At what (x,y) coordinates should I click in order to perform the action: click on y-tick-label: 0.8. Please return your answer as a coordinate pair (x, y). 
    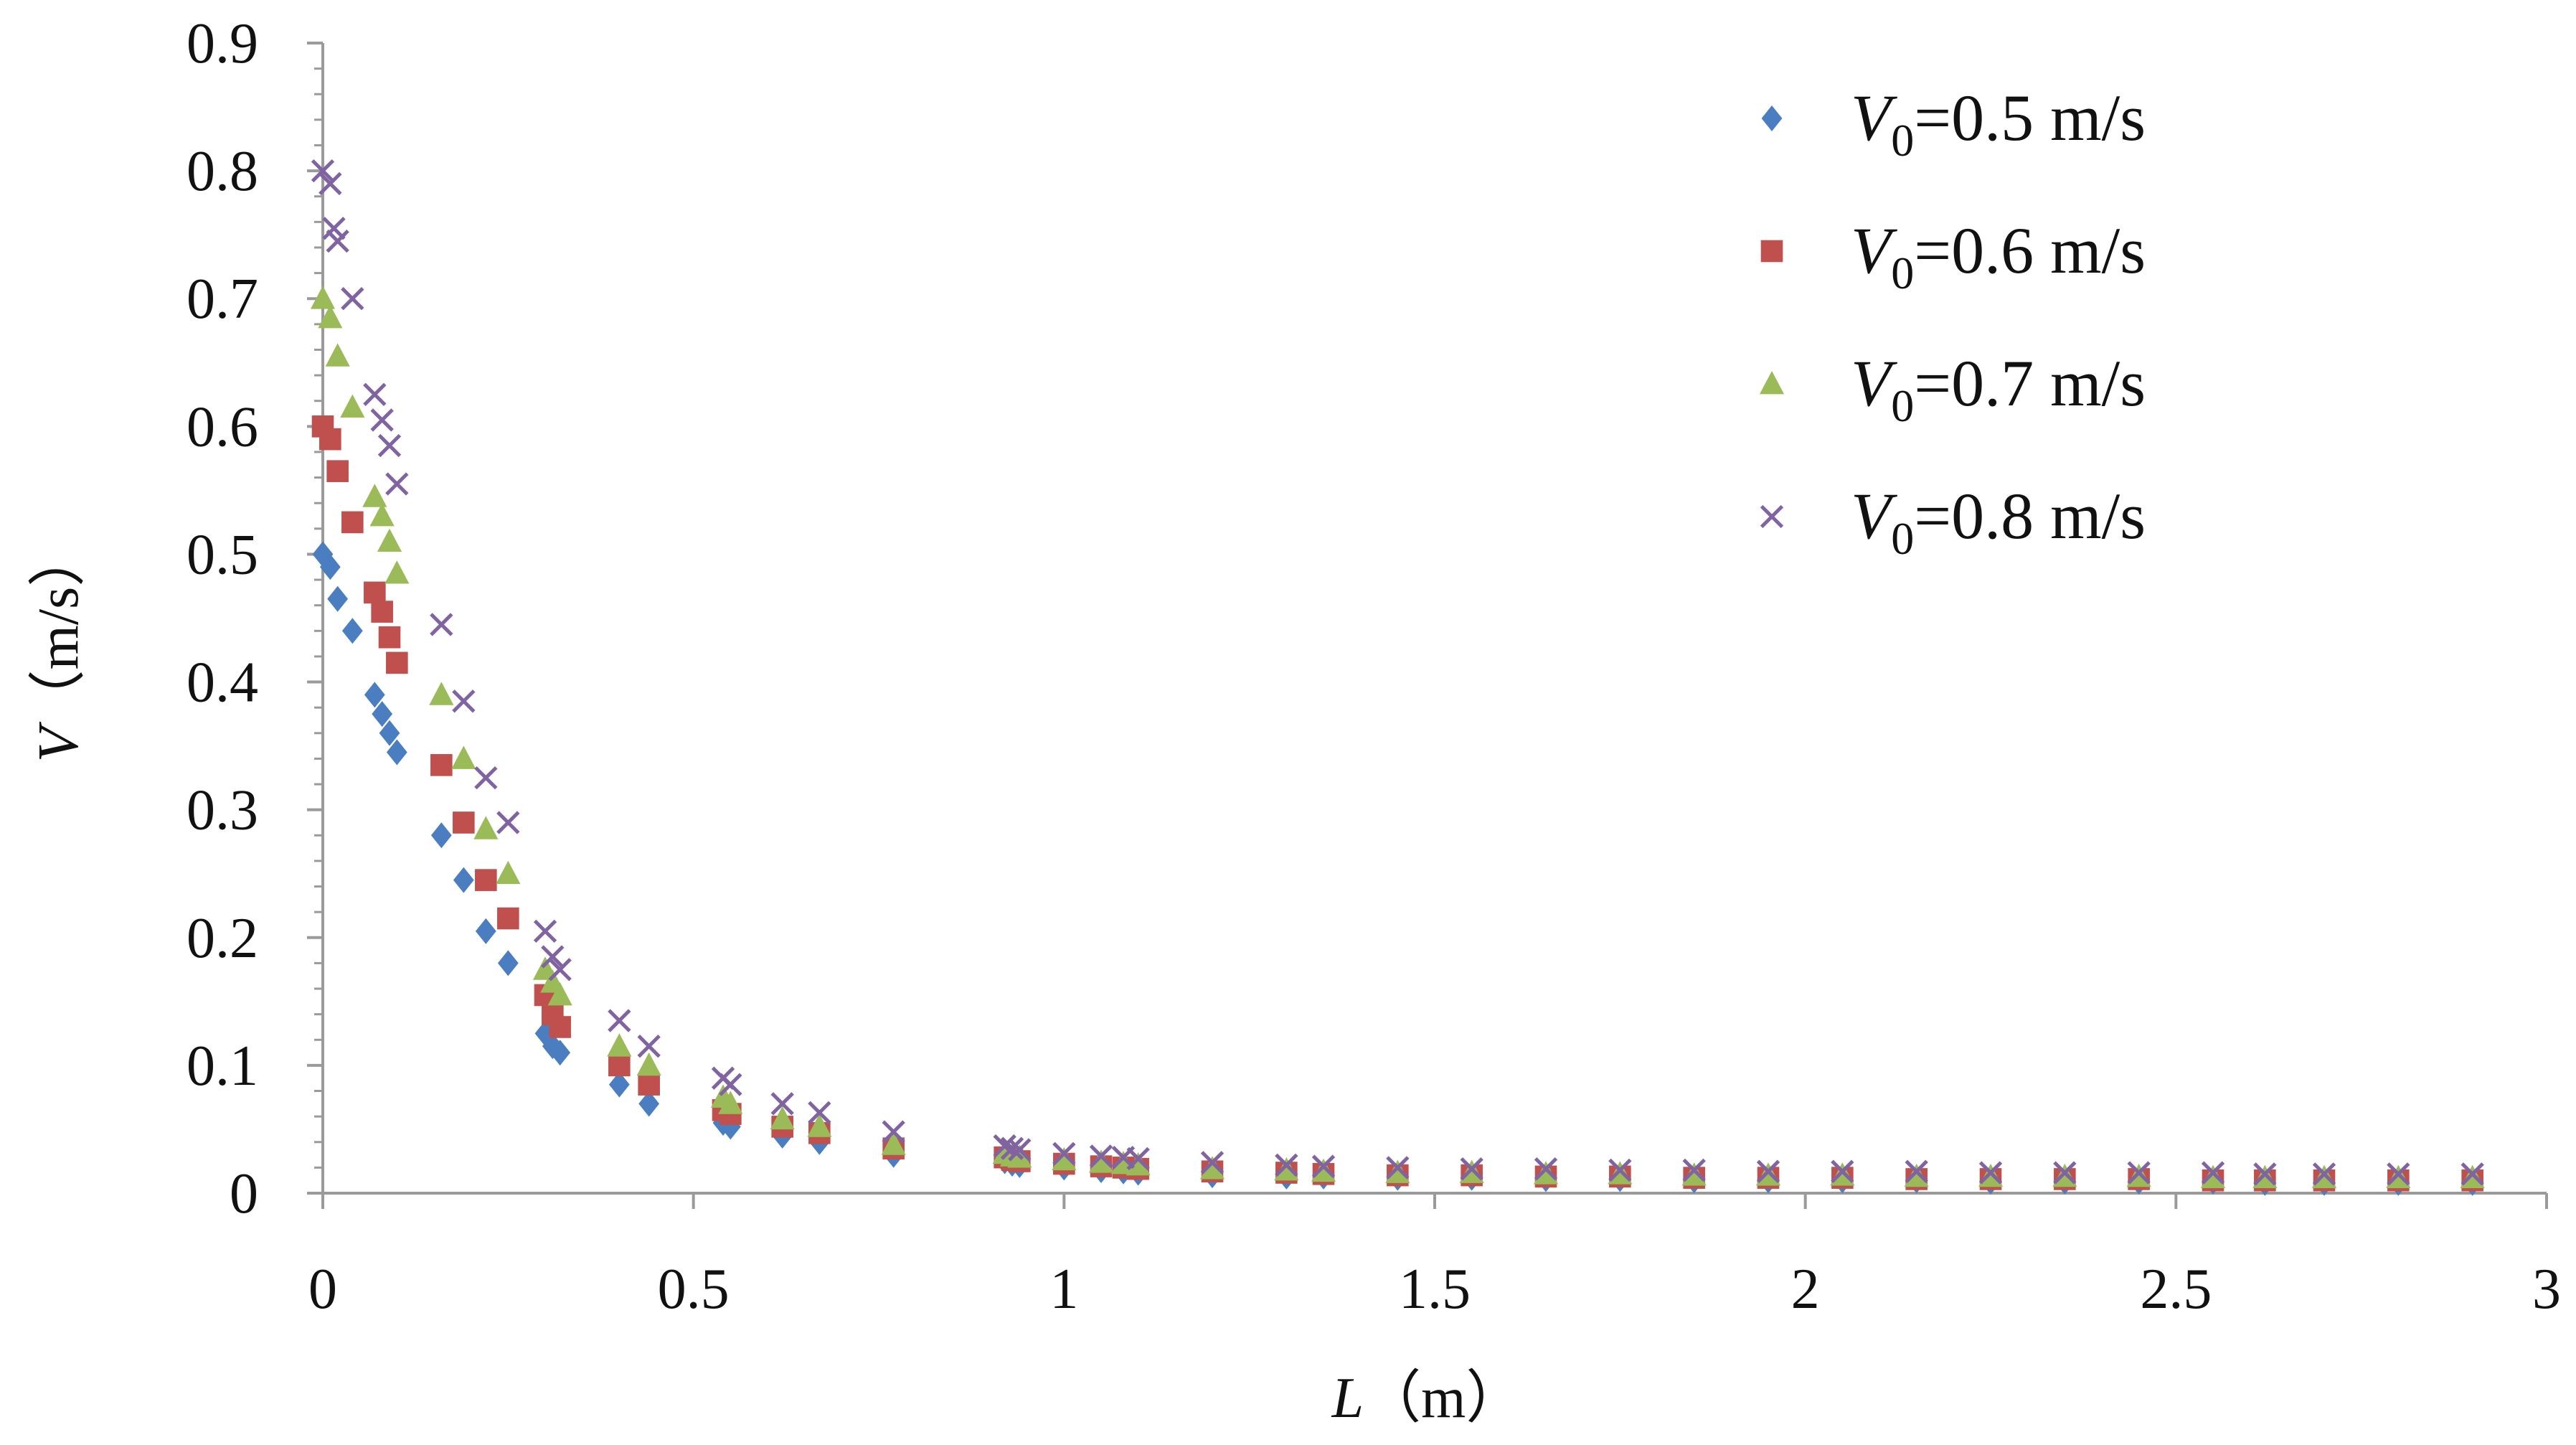
    Looking at the image, I should click on (222, 171).